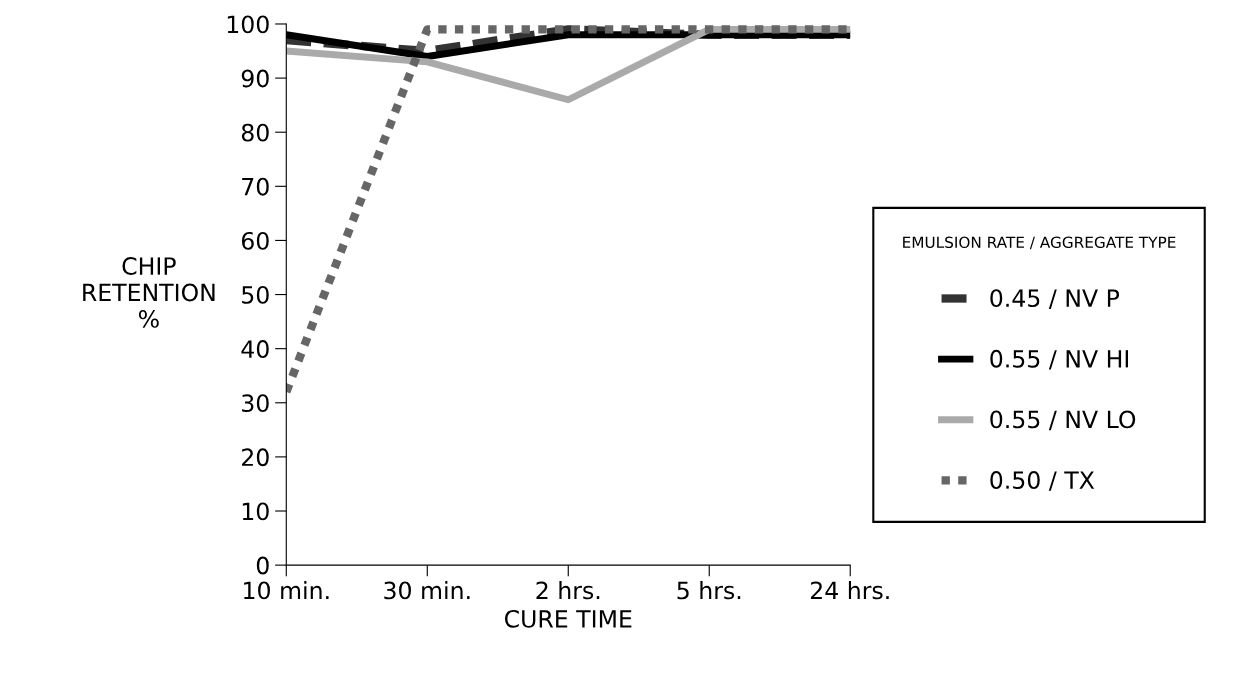 The image size is (1234, 685). What do you see at coordinates (1059, 359) in the screenshot?
I see `legend-label: 0.55 / NV HI` at bounding box center [1059, 359].